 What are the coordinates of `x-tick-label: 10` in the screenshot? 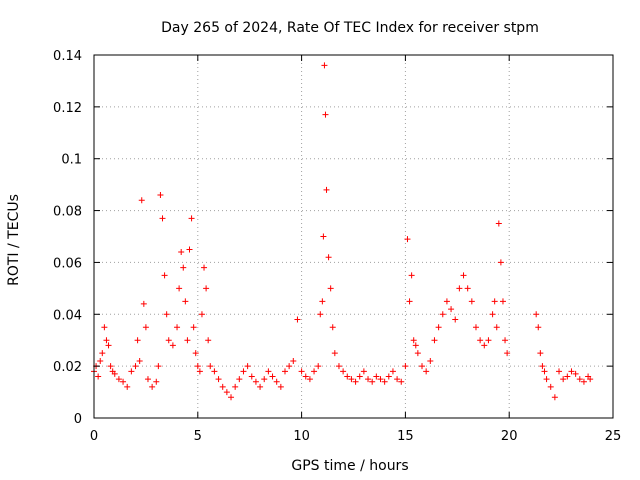 It's located at (301, 436).